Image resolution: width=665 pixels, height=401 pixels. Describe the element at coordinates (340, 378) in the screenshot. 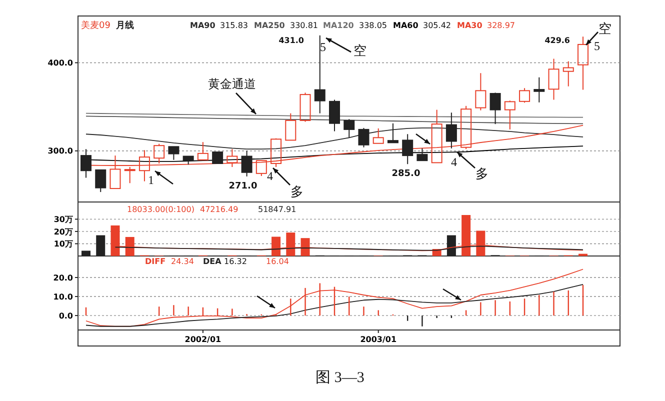

I see `caption: 图 3—3` at that location.